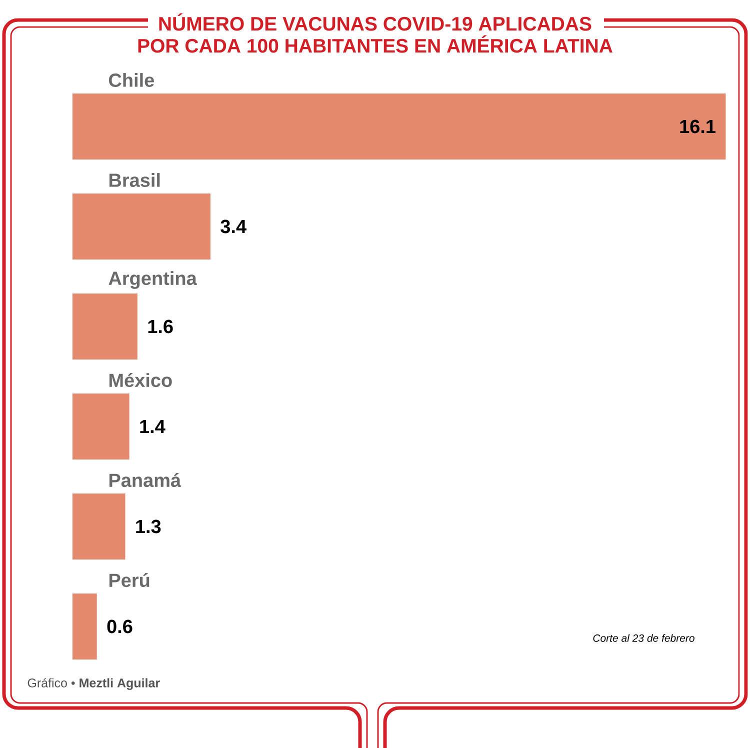 This screenshot has height=748, width=750. I want to click on data-label: 0.6, so click(119, 627).